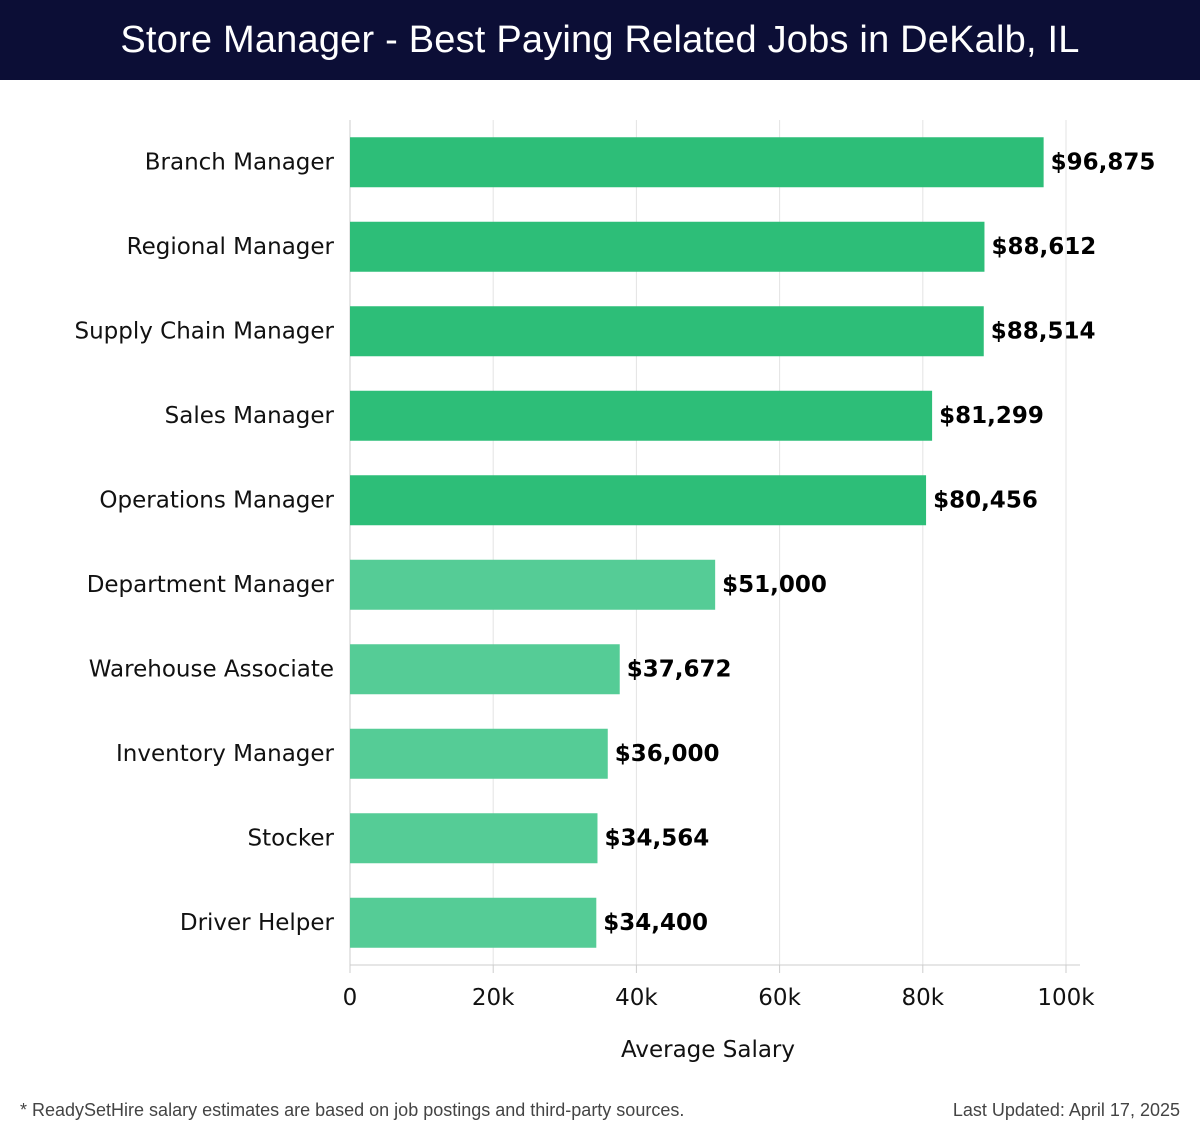  I want to click on value-label: $51,000, so click(774, 585).